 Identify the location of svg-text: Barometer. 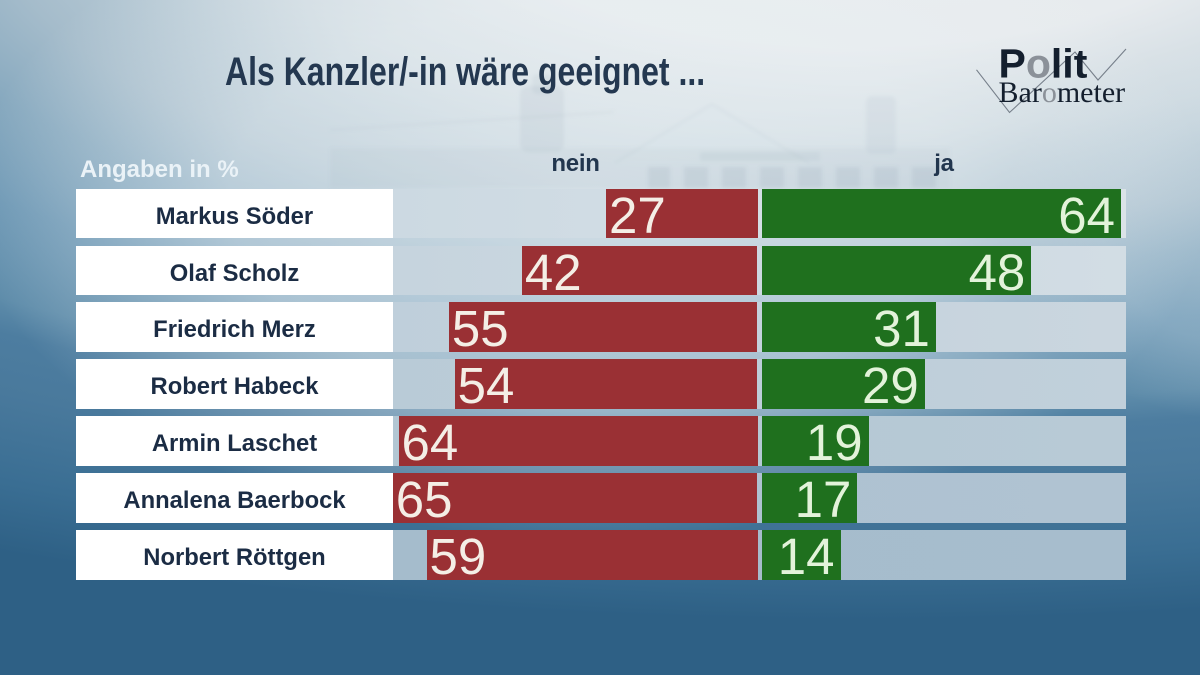
(1062, 92).